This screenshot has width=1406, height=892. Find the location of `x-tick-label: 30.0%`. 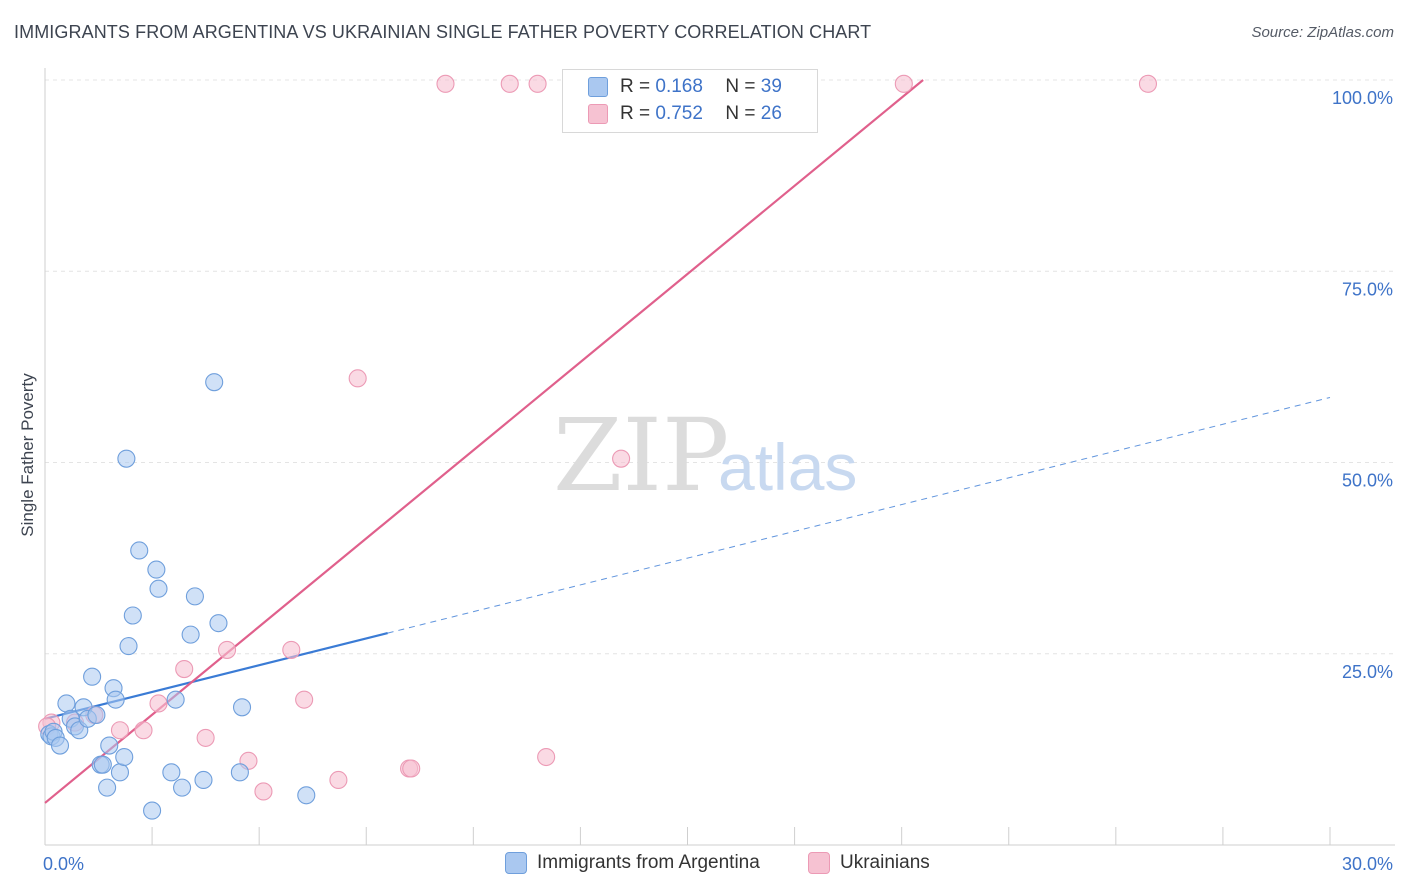

x-tick-label: 30.0% is located at coordinates (1367, 864).